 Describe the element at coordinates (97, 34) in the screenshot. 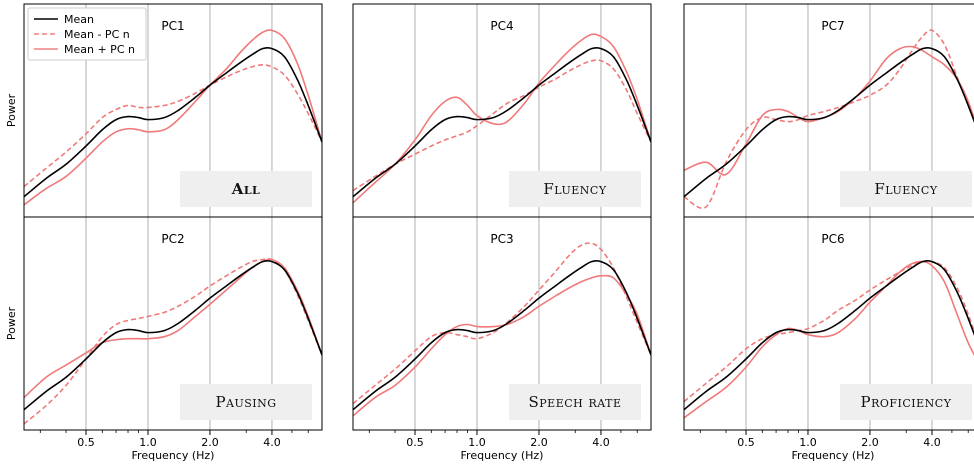

I see `legend-label: Mean - PC n` at that location.